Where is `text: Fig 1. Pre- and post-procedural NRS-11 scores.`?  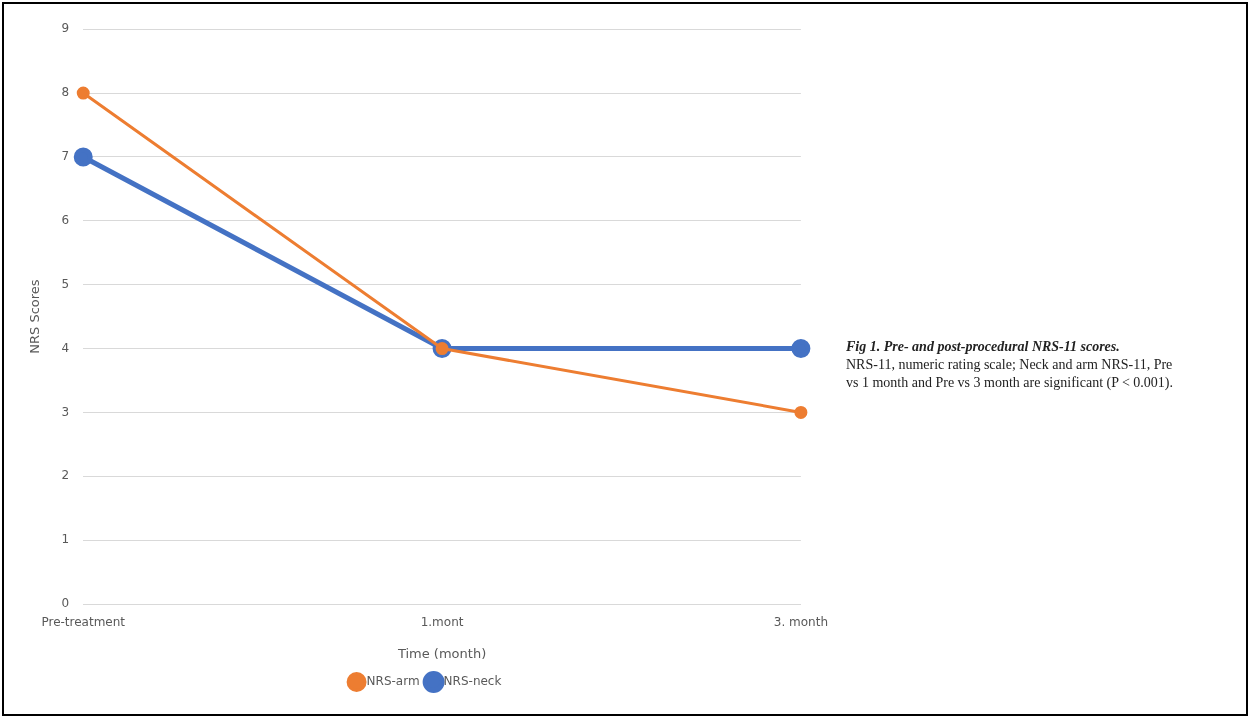 text: Fig 1. Pre- and post-procedural NRS-11 scores. is located at coordinates (983, 347).